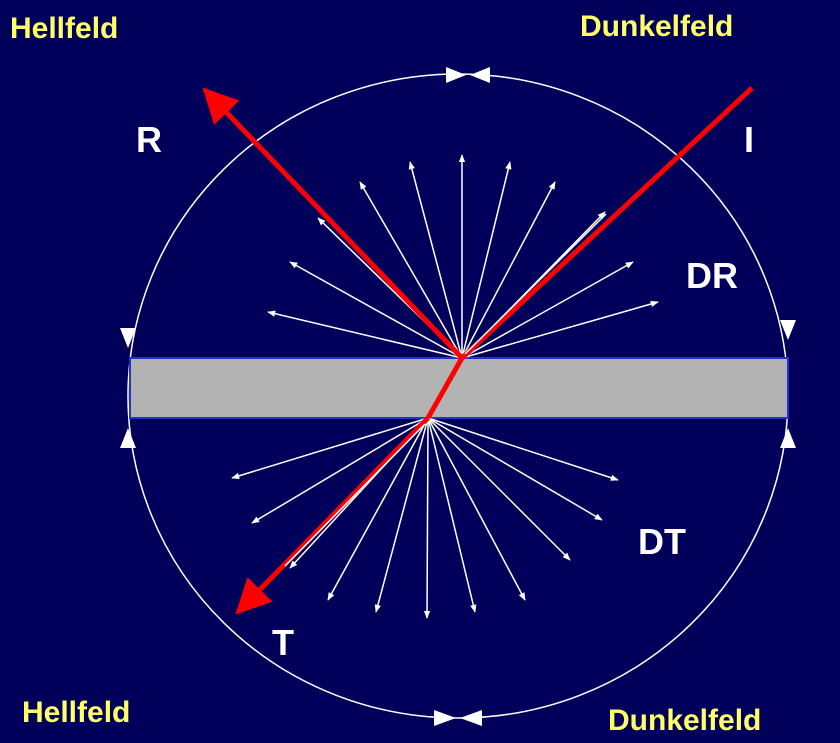 This screenshot has width=840, height=743. I want to click on diffuse-transmission-arrows, so click(425, 518).